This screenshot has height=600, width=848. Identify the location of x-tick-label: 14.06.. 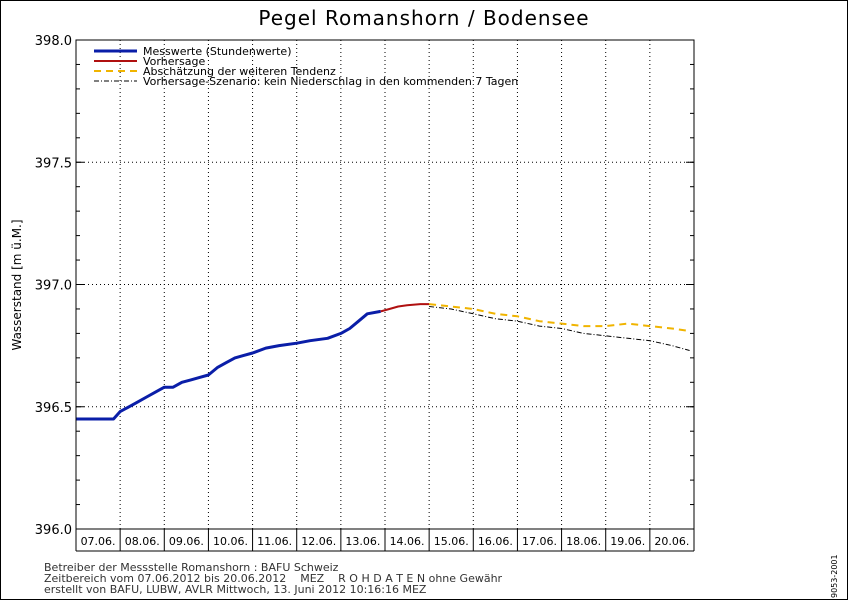
(407, 541).